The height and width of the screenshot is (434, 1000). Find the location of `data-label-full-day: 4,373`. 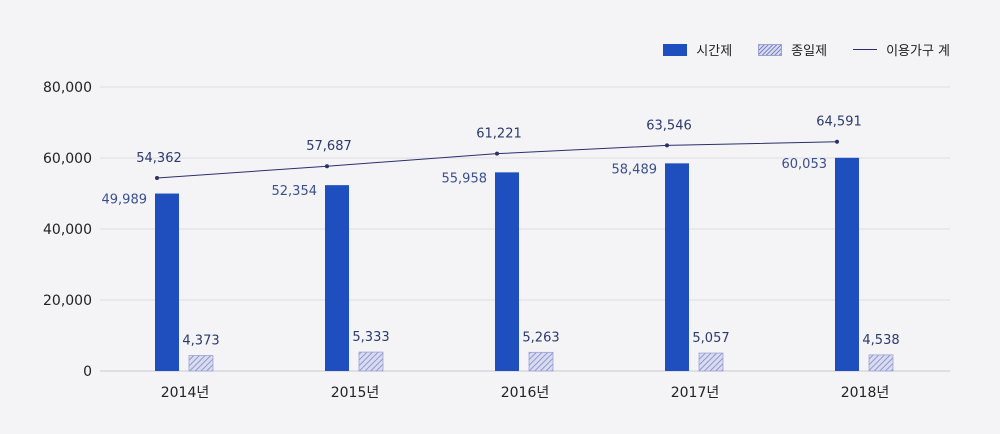

data-label-full-day: 4,373 is located at coordinates (200, 340).